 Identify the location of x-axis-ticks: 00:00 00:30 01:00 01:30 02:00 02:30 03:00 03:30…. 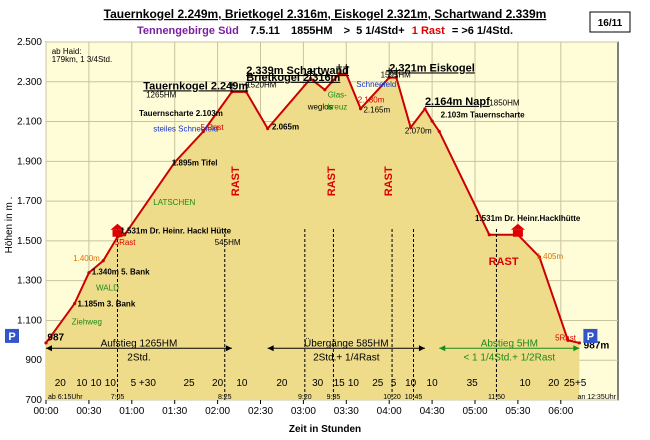
(303, 408).